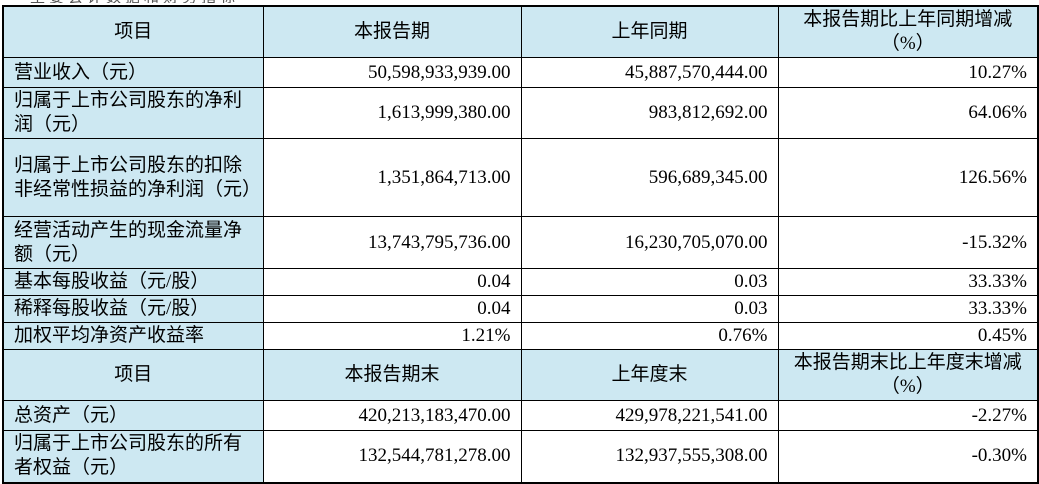 This screenshot has width=1039, height=484. What do you see at coordinates (133, 282) in the screenshot?
I see `row-item-label: 基本每股收益（元/股）` at bounding box center [133, 282].